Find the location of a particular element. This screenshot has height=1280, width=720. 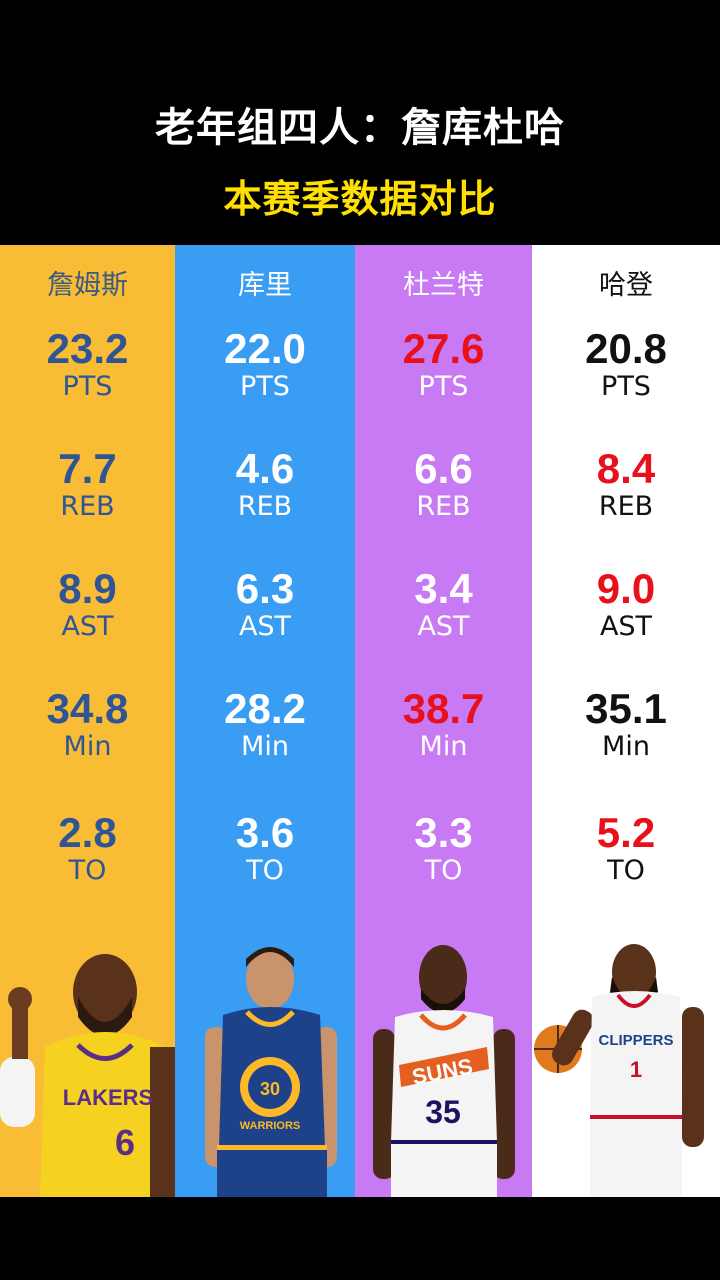

jersey-number: 6 is located at coordinates (125, 1142).